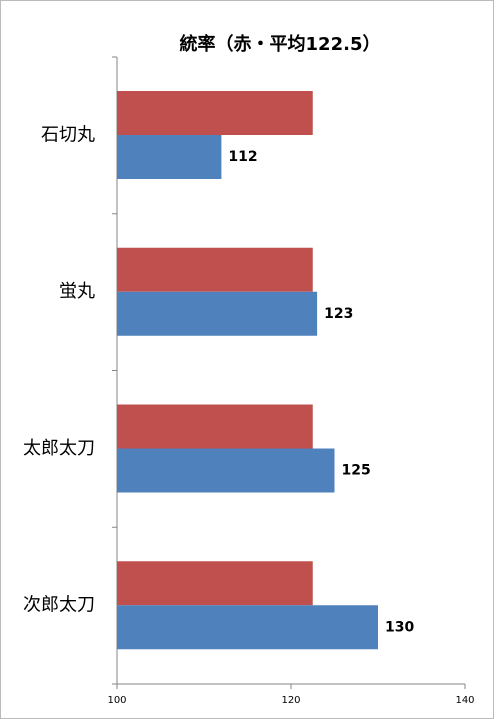  What do you see at coordinates (59, 448) in the screenshot?
I see `y-tick-label: 太郎太刀` at bounding box center [59, 448].